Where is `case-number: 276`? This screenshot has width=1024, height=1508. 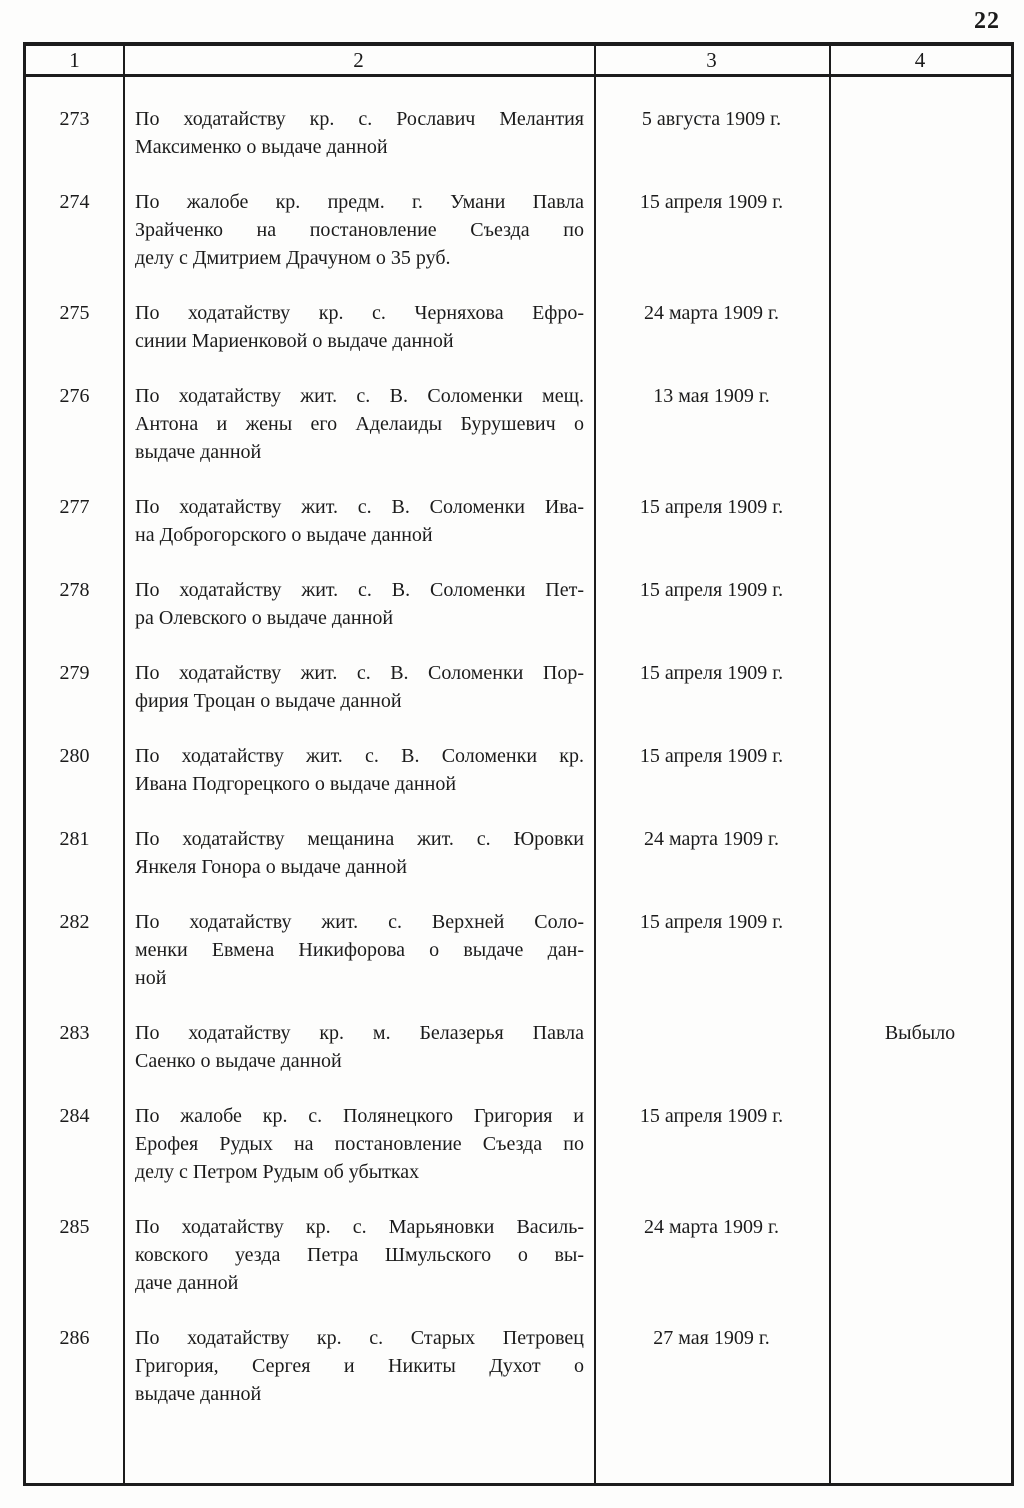
case-number: 276 is located at coordinates (74, 396).